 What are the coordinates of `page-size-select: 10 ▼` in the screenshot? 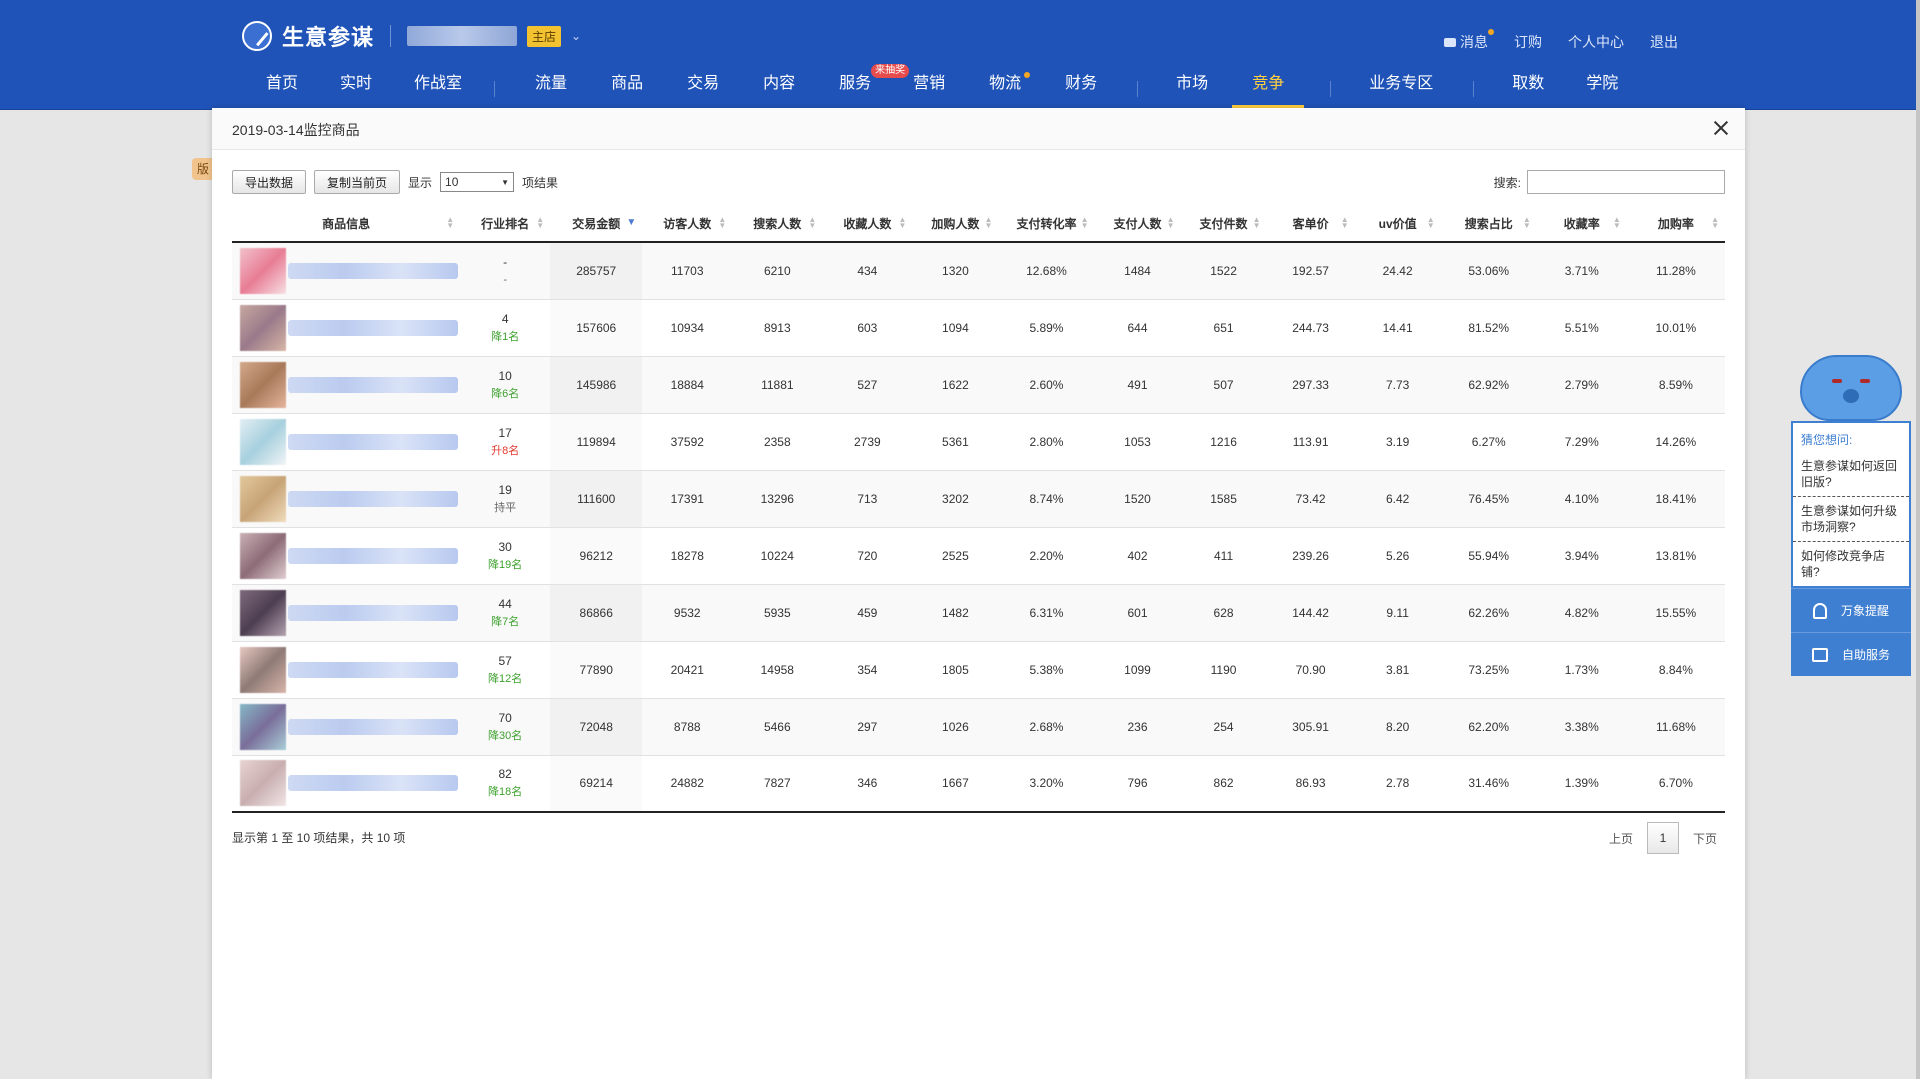 It's located at (477, 182).